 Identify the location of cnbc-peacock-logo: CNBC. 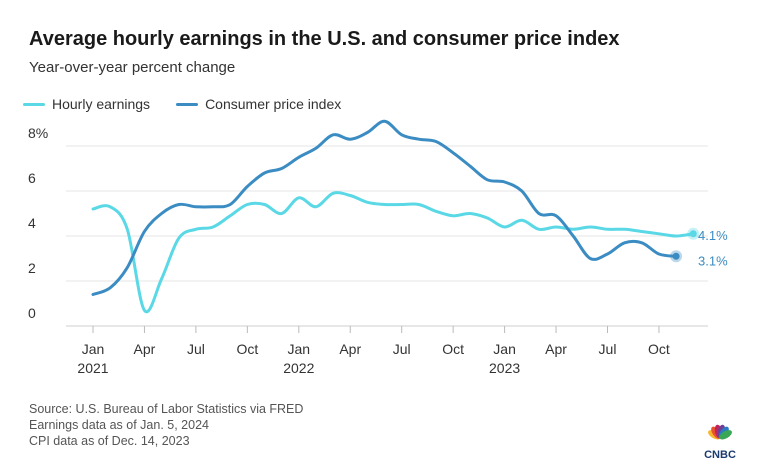
(720, 442).